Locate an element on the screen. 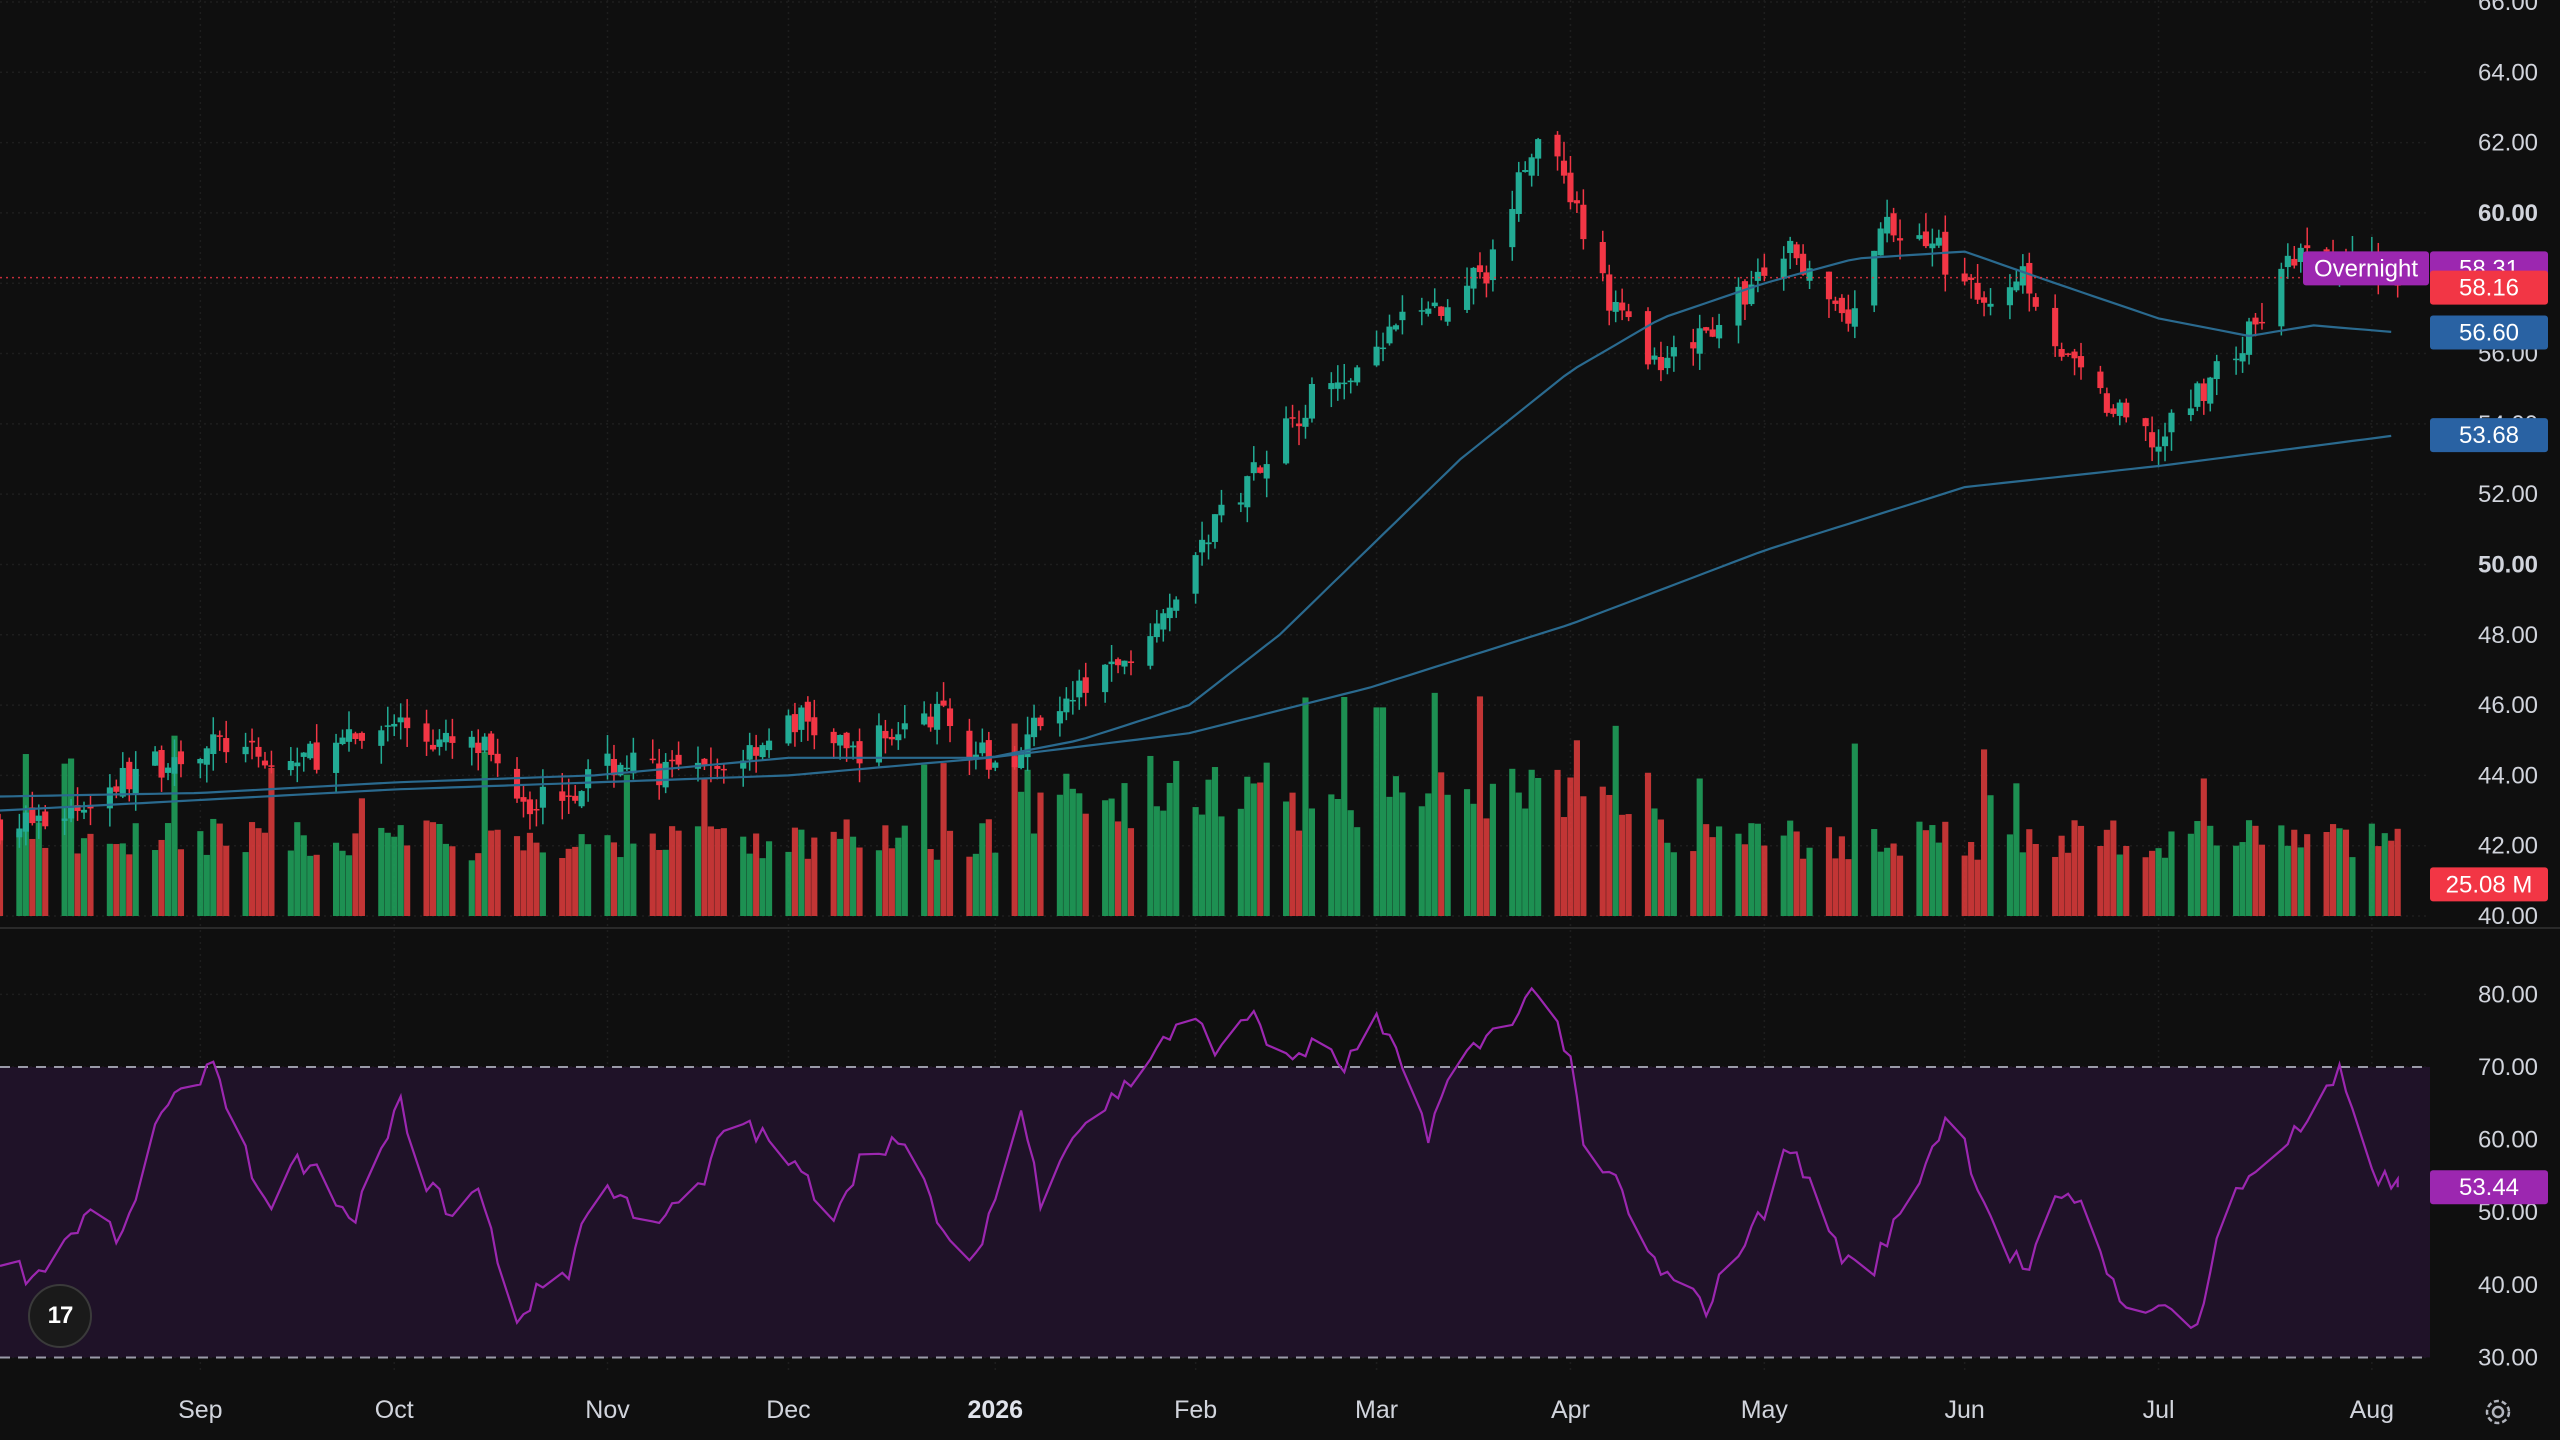  volume-badge-text: 25.08 M is located at coordinates (2489, 884).